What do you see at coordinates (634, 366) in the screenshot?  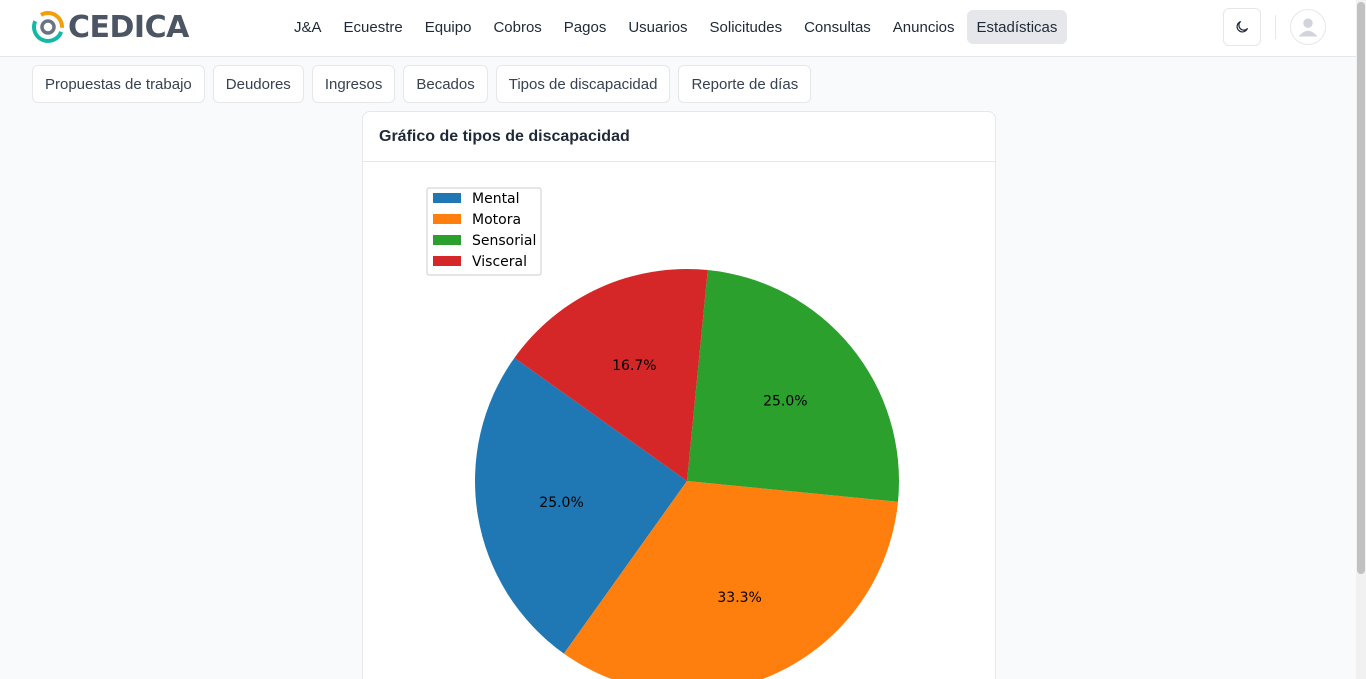 I see `pie-label-visceral: 16.7%` at bounding box center [634, 366].